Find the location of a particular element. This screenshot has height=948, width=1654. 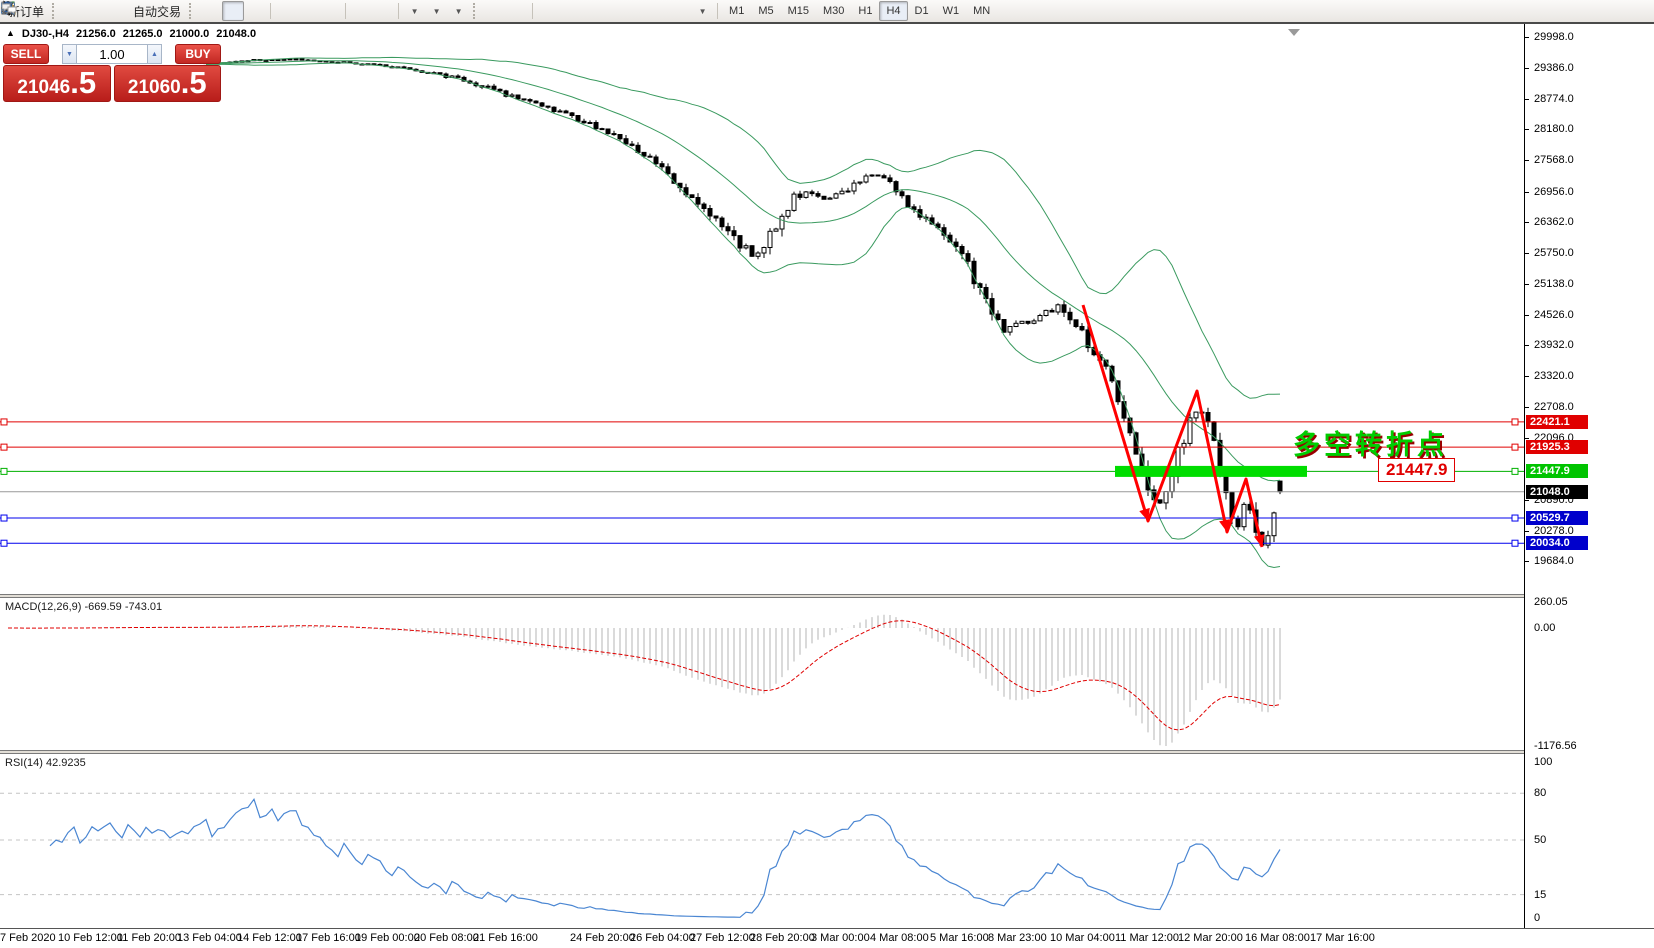

gold-badge-button is located at coordinates (43, 11).